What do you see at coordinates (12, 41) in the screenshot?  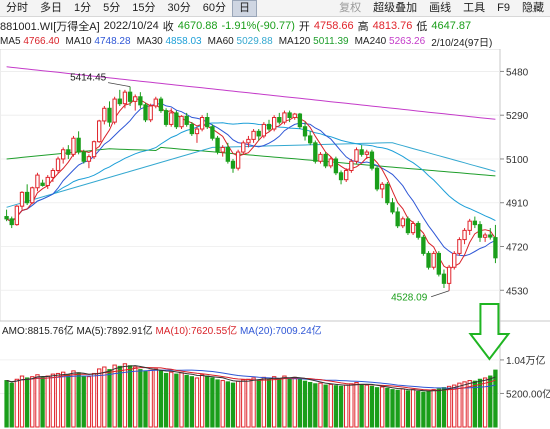 I see `ma-label: MA5` at bounding box center [12, 41].